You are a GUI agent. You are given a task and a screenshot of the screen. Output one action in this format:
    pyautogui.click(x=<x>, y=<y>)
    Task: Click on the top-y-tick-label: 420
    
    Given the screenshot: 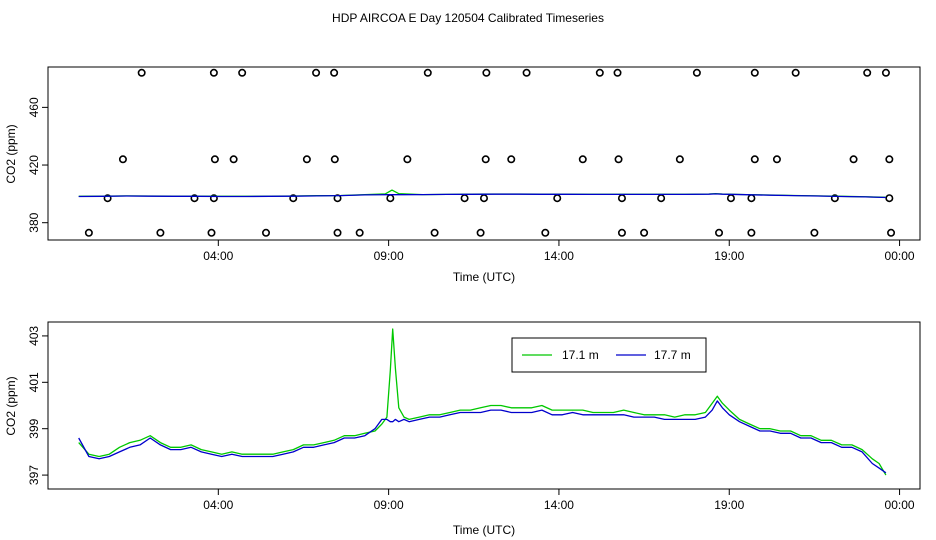 What is the action you would take?
    pyautogui.click(x=34, y=165)
    